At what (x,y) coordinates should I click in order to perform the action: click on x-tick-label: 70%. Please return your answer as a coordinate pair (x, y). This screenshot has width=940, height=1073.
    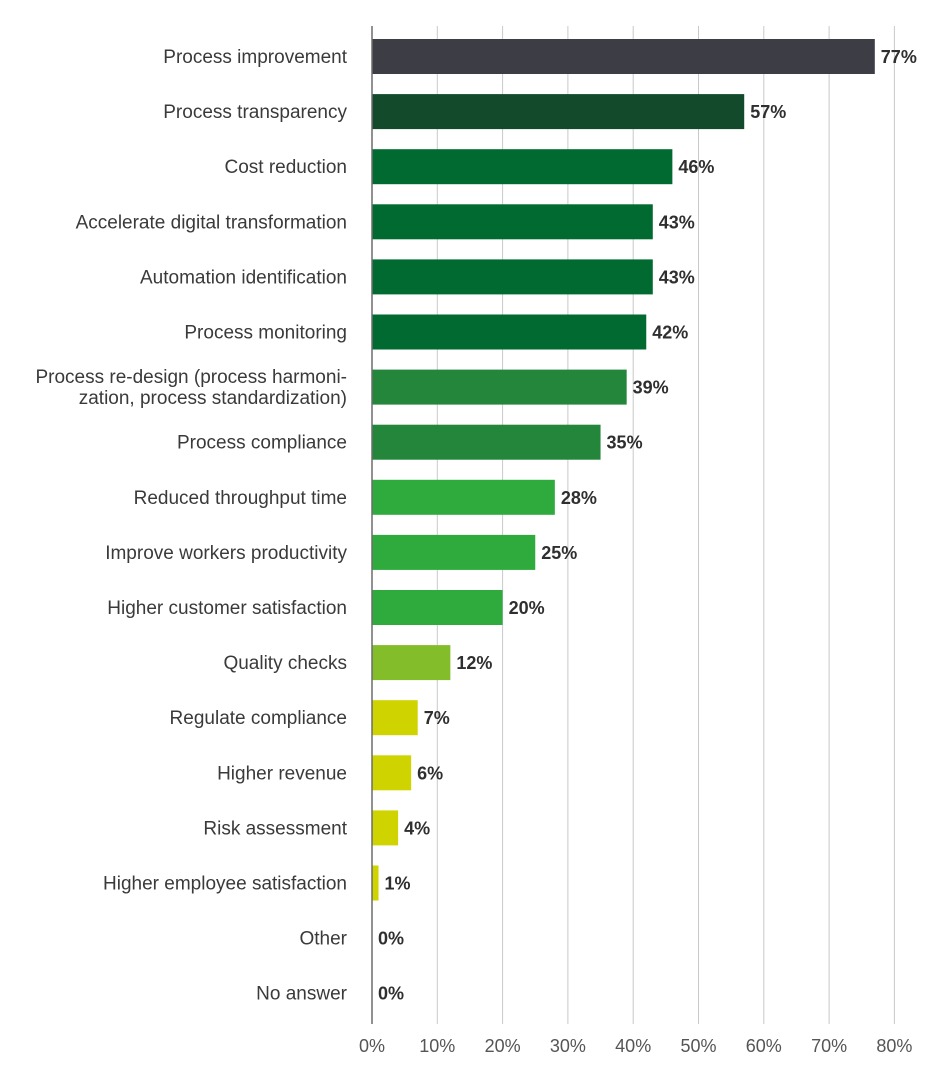
    Looking at the image, I should click on (829, 1046).